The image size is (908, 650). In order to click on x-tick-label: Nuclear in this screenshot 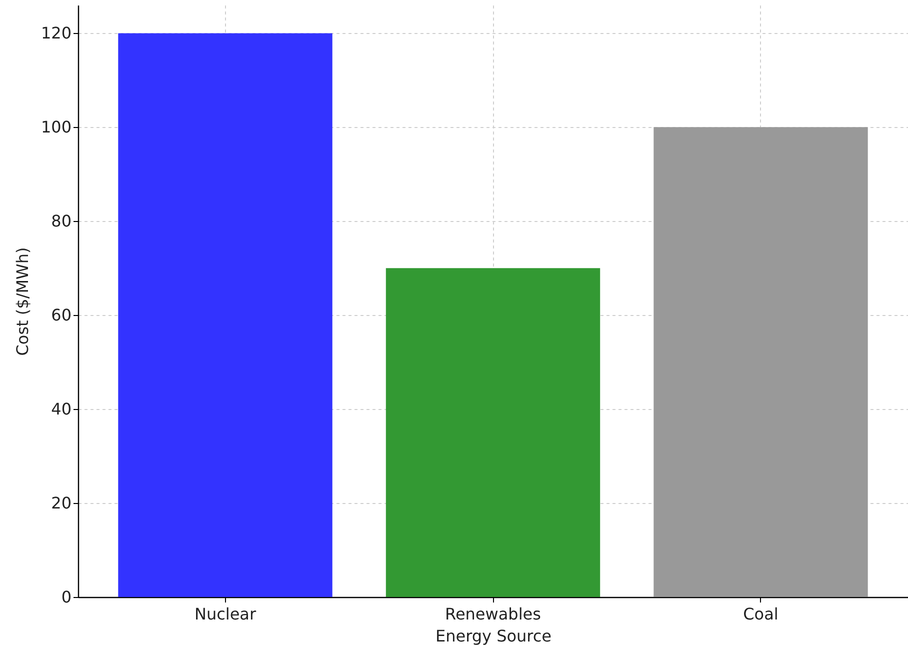, I will do `click(225, 614)`.